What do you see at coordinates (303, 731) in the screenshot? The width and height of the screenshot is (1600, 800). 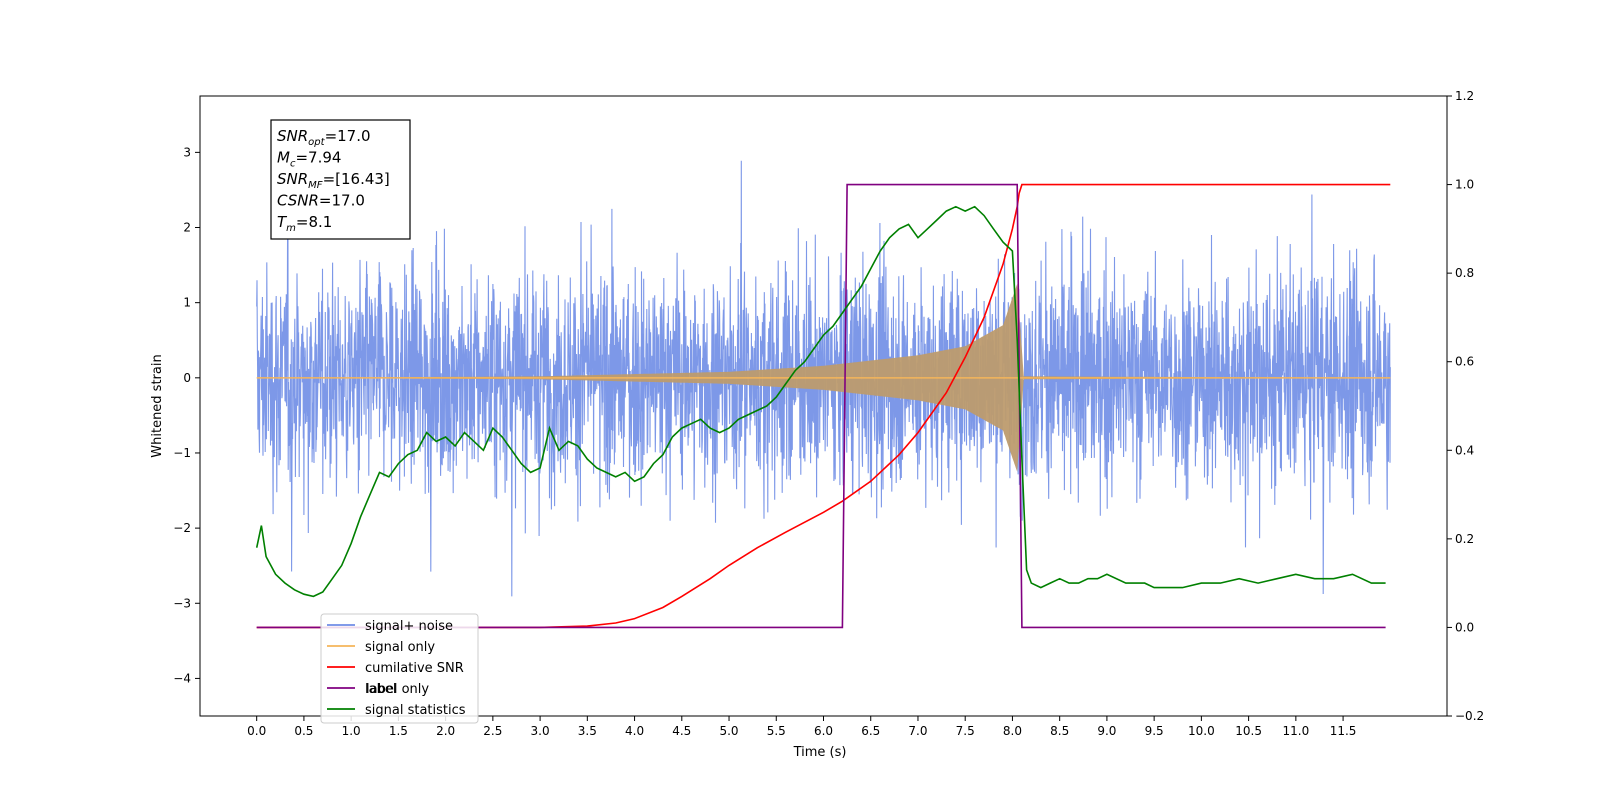 I see `x-tick-label: 0.5` at bounding box center [303, 731].